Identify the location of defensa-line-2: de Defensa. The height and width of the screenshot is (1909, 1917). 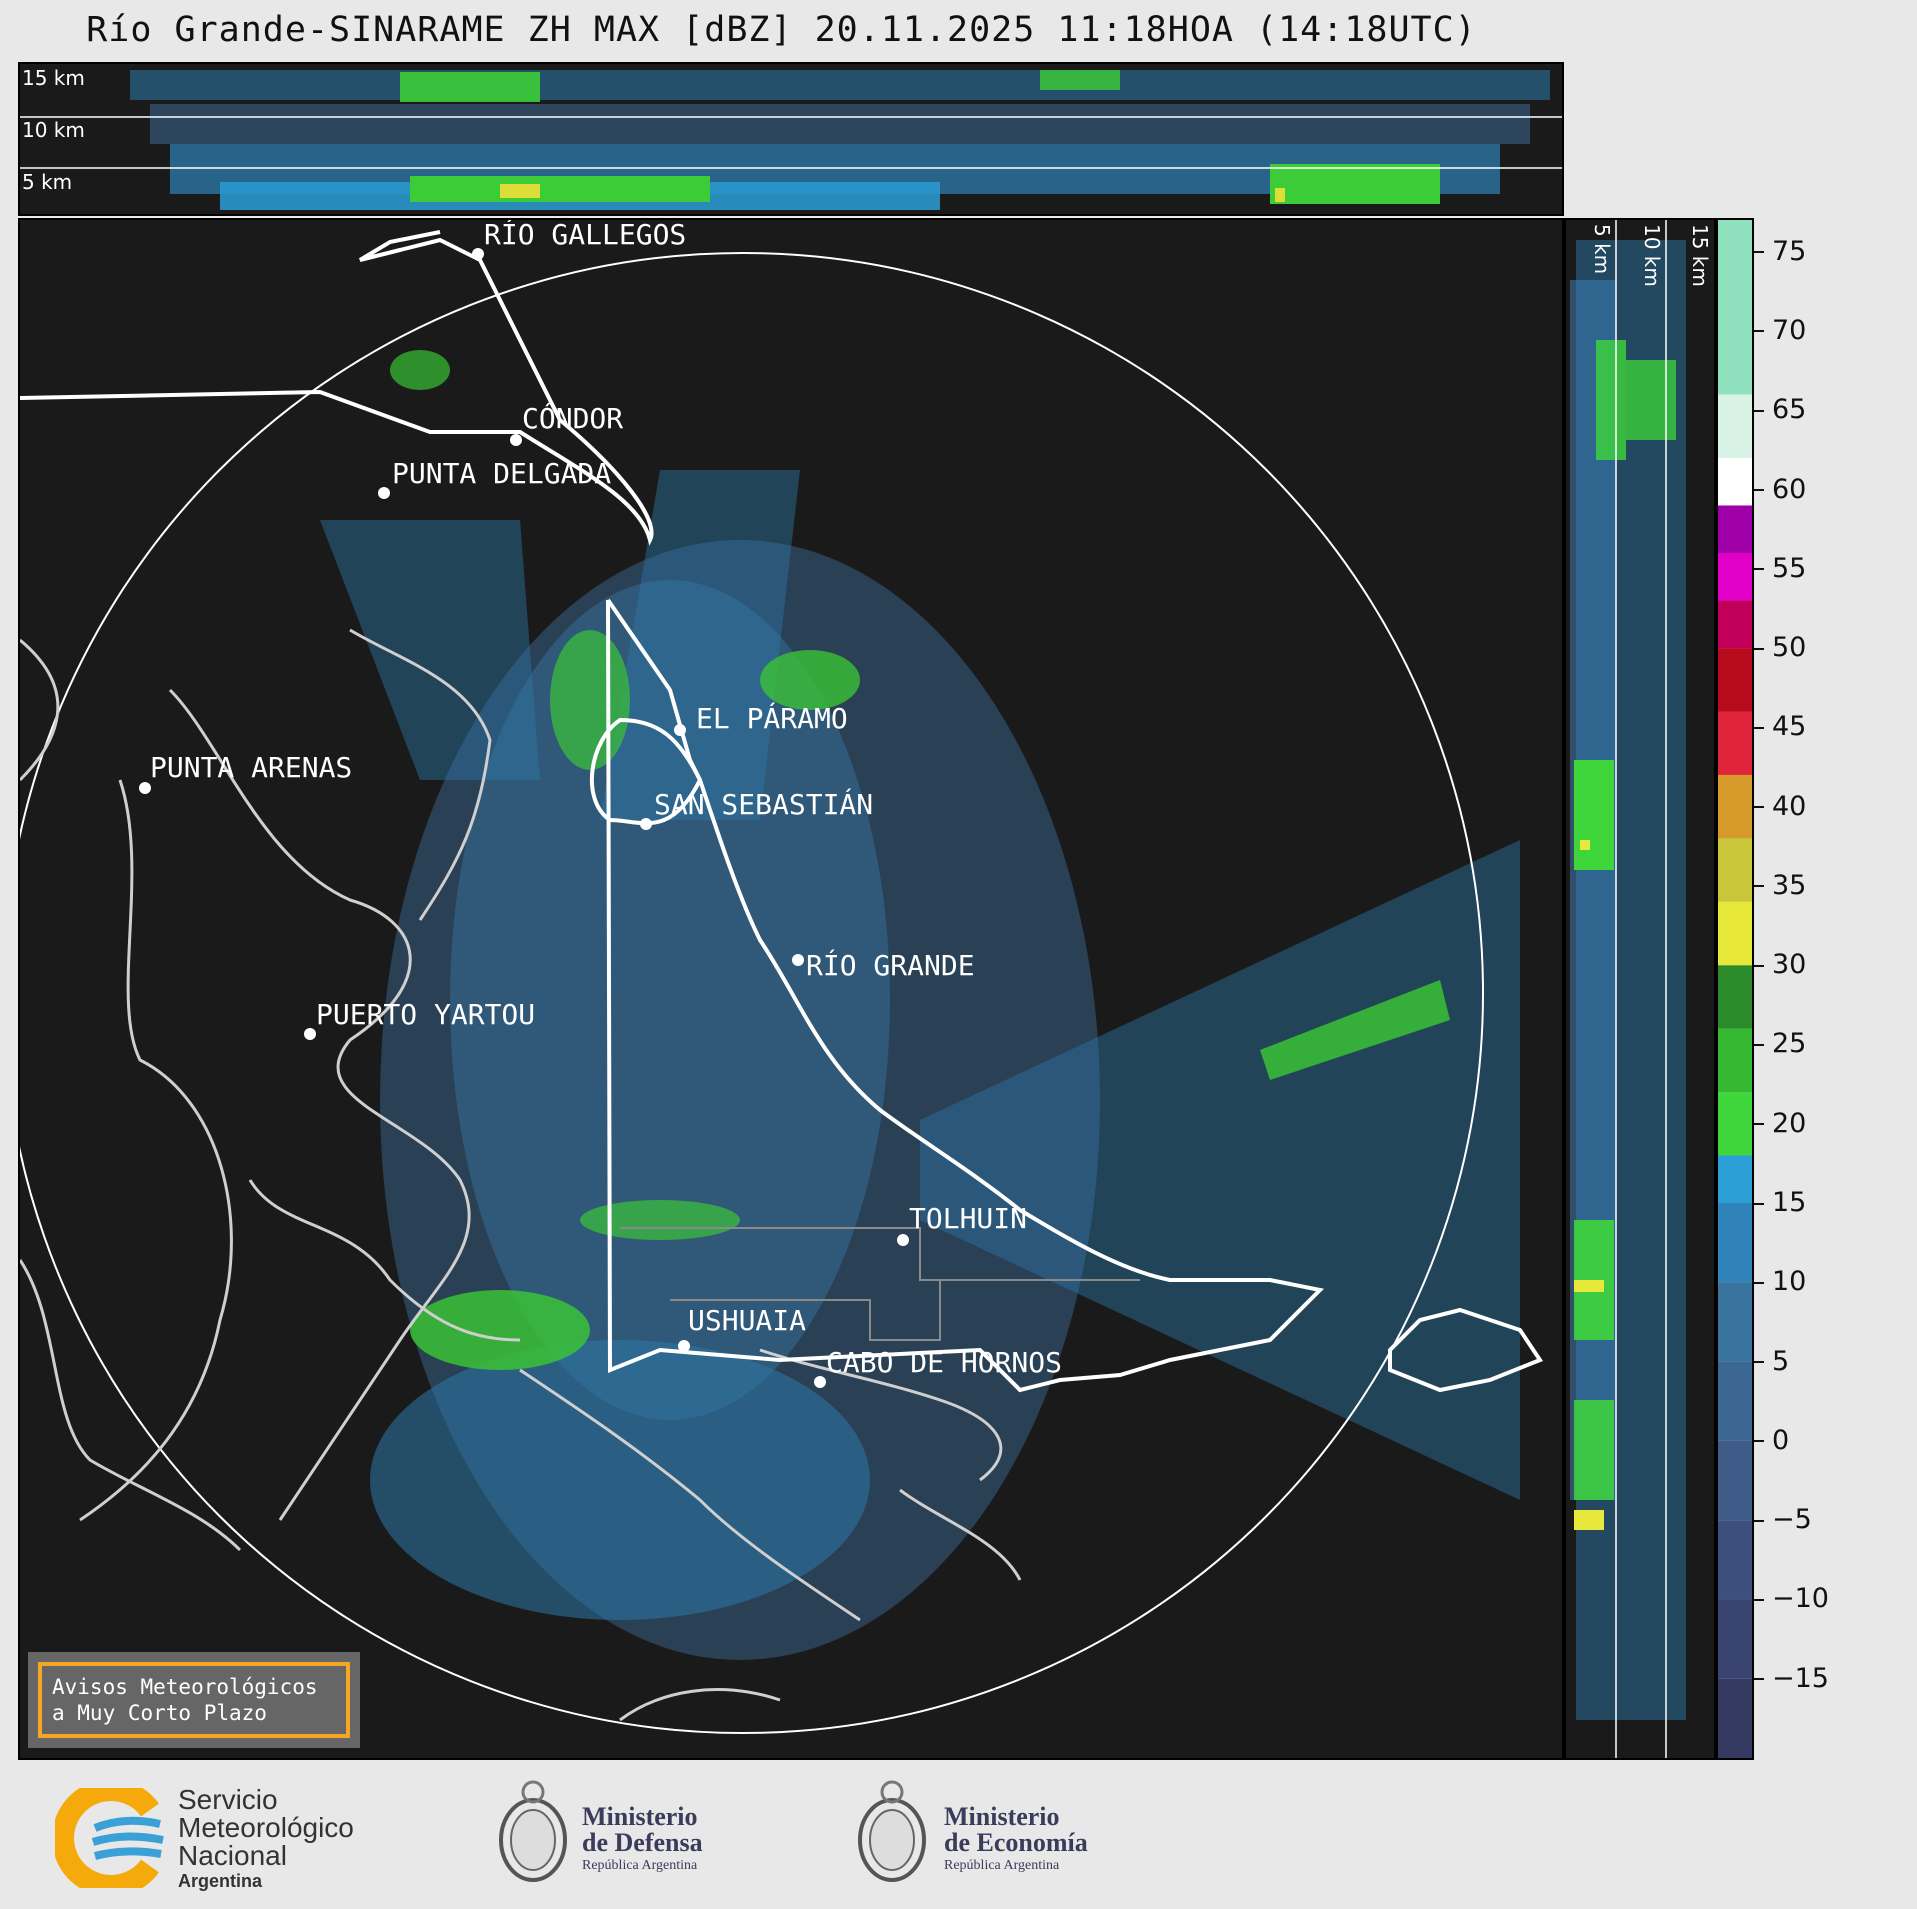
(642, 1842).